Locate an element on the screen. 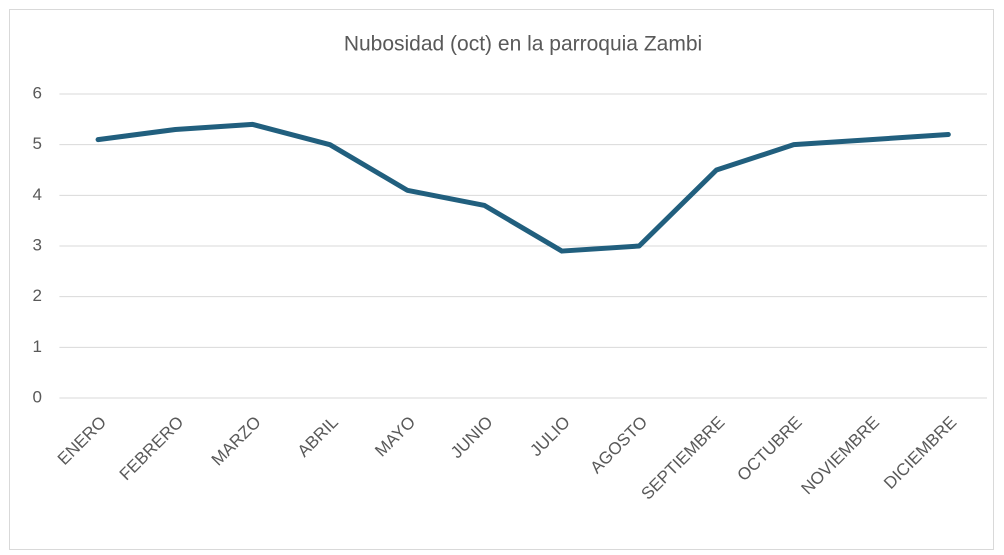  y-tick-label: 6 is located at coordinates (37, 92).